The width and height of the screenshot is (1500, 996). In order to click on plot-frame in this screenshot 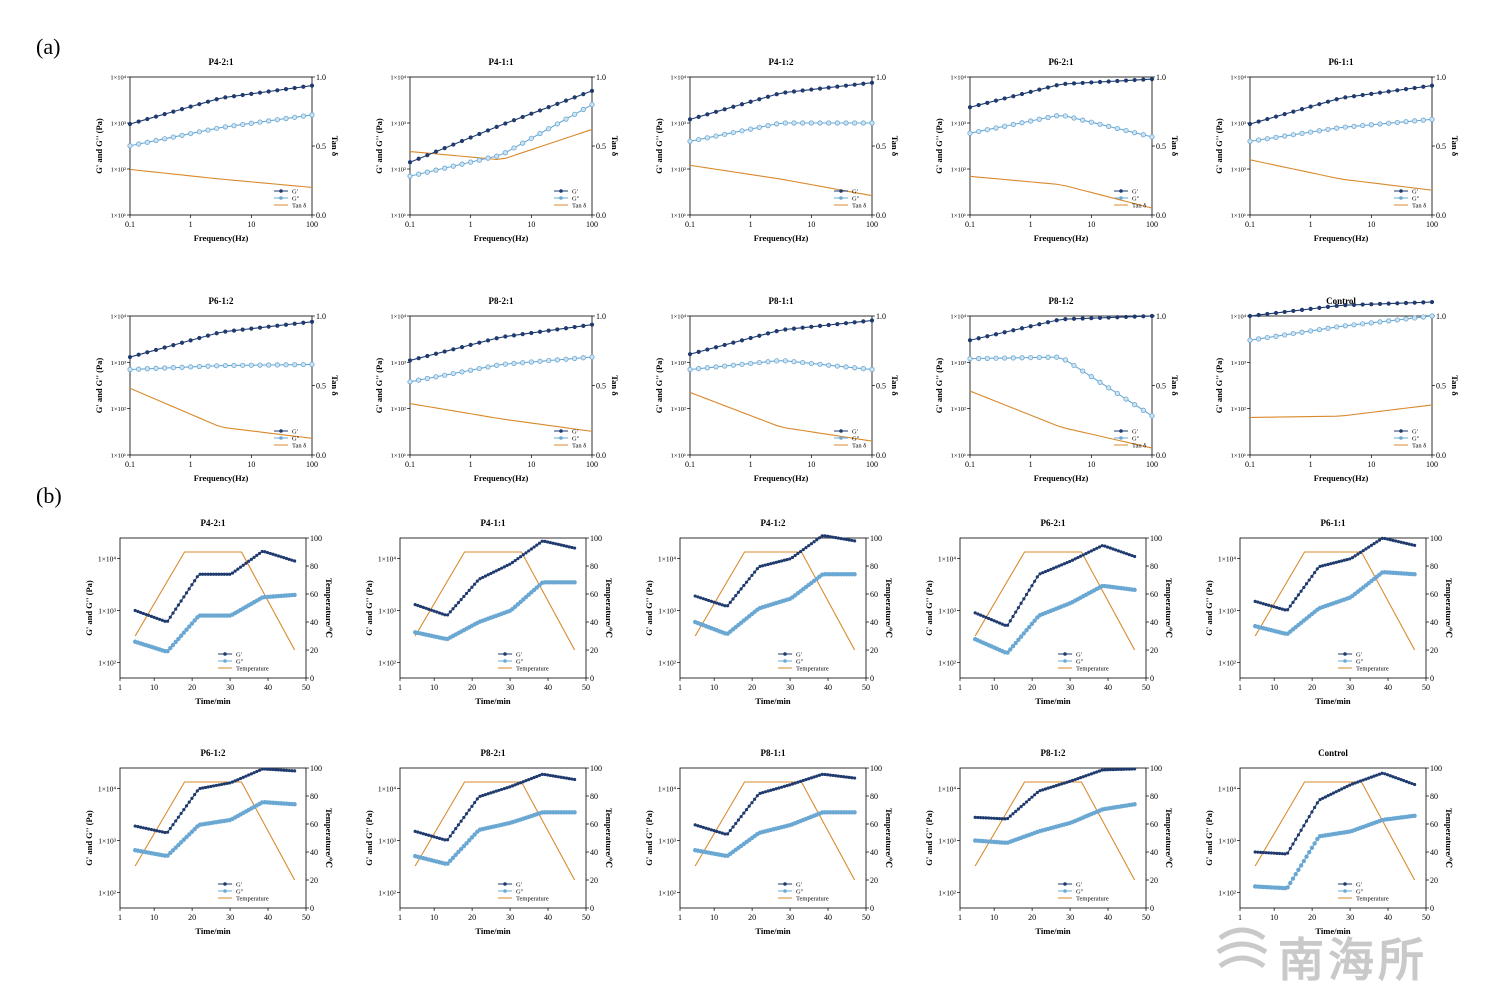, I will do `click(1333, 608)`.